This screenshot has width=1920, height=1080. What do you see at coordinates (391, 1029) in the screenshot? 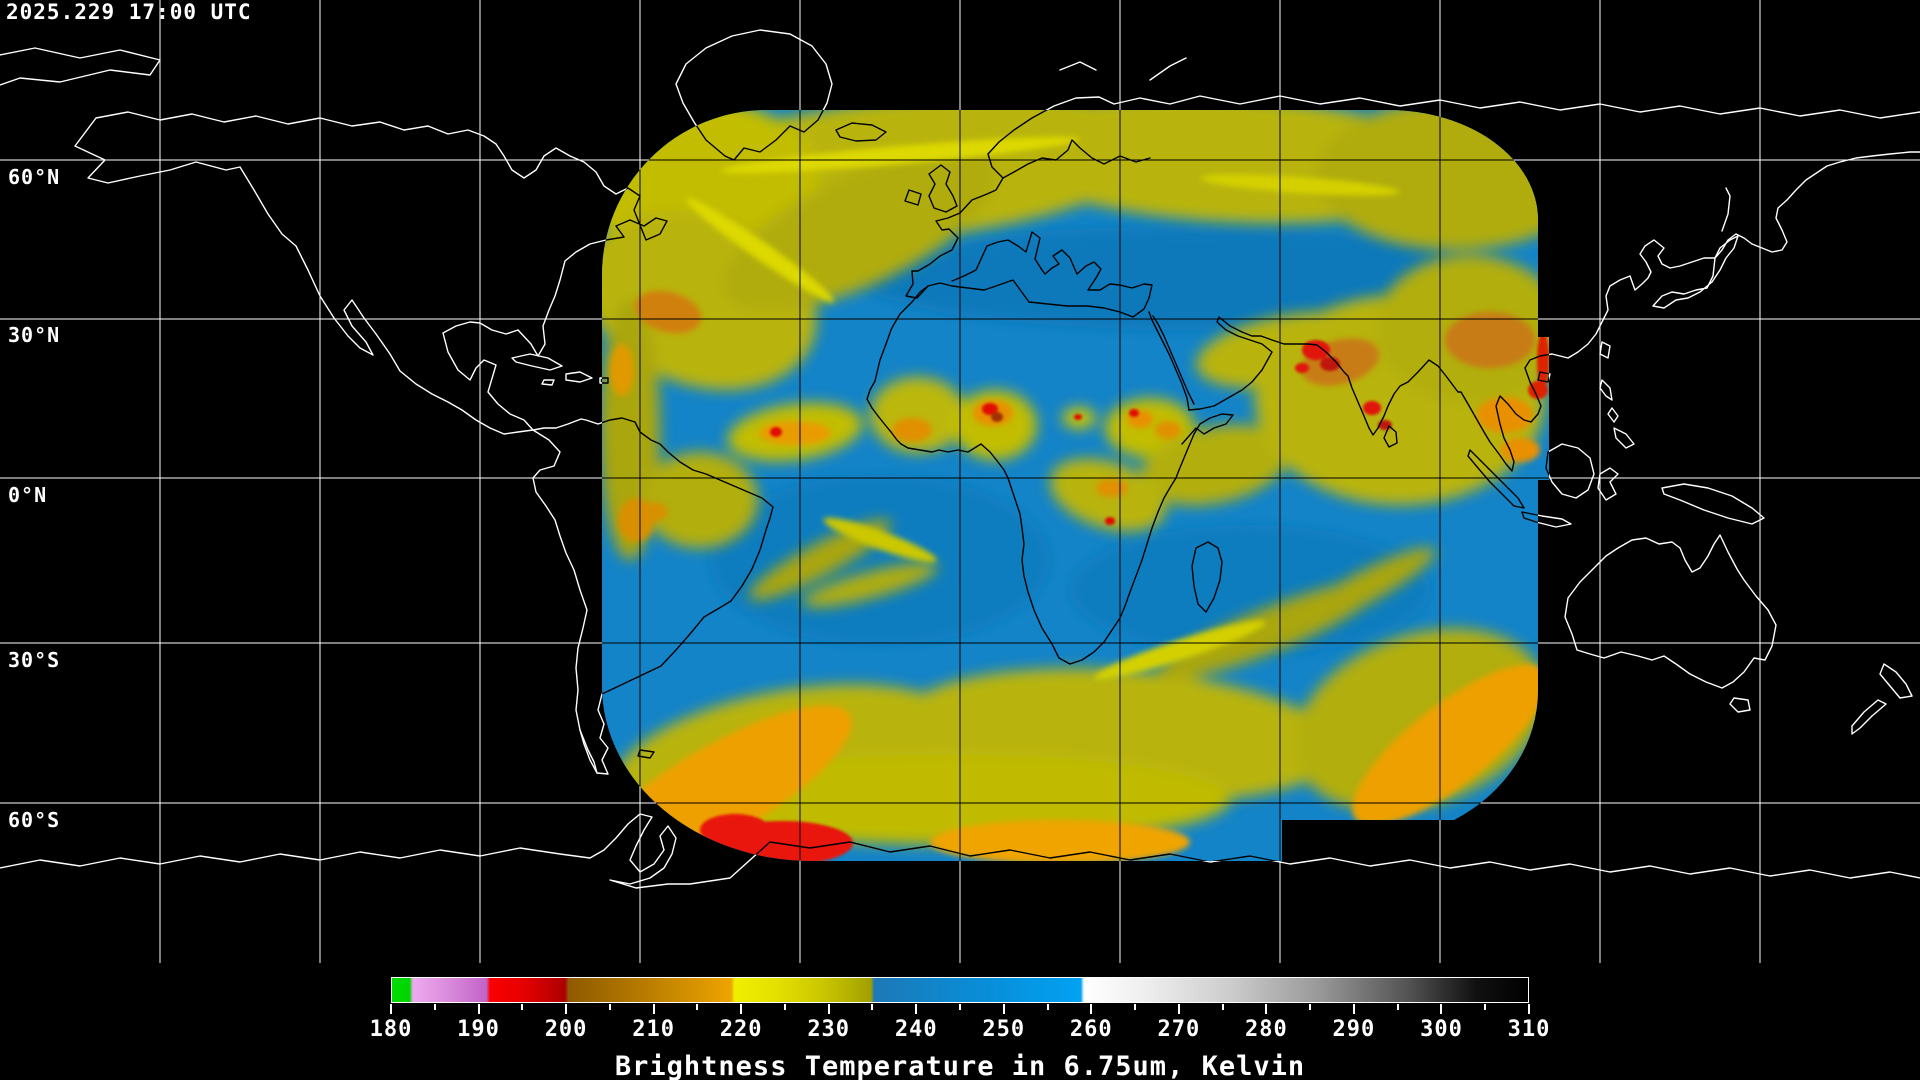
I see `colorbar-tick-label: 180` at bounding box center [391, 1029].